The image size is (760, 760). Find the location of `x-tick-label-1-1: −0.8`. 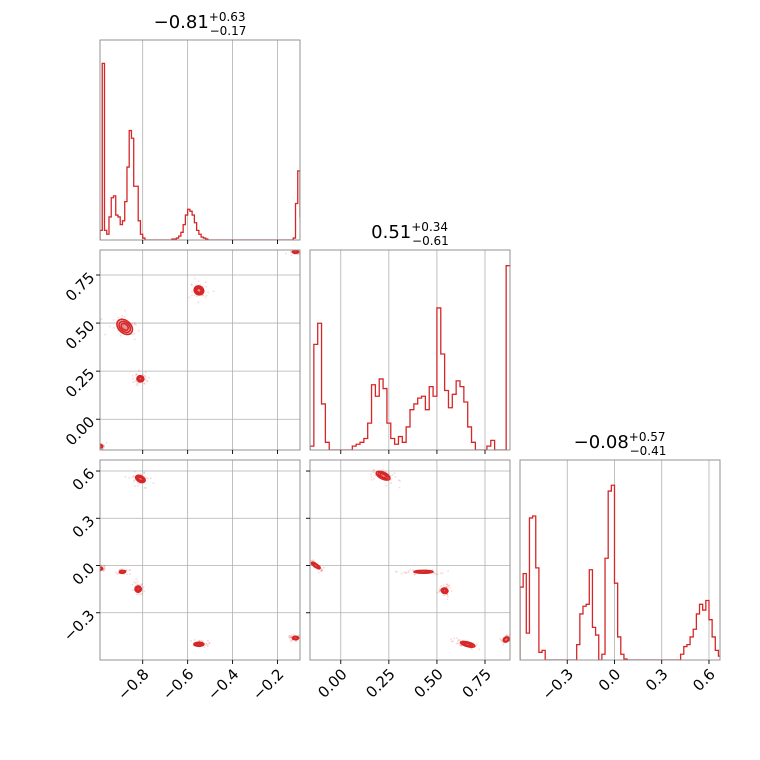

x-tick-label-1-1: −0.8 is located at coordinates (133, 684).